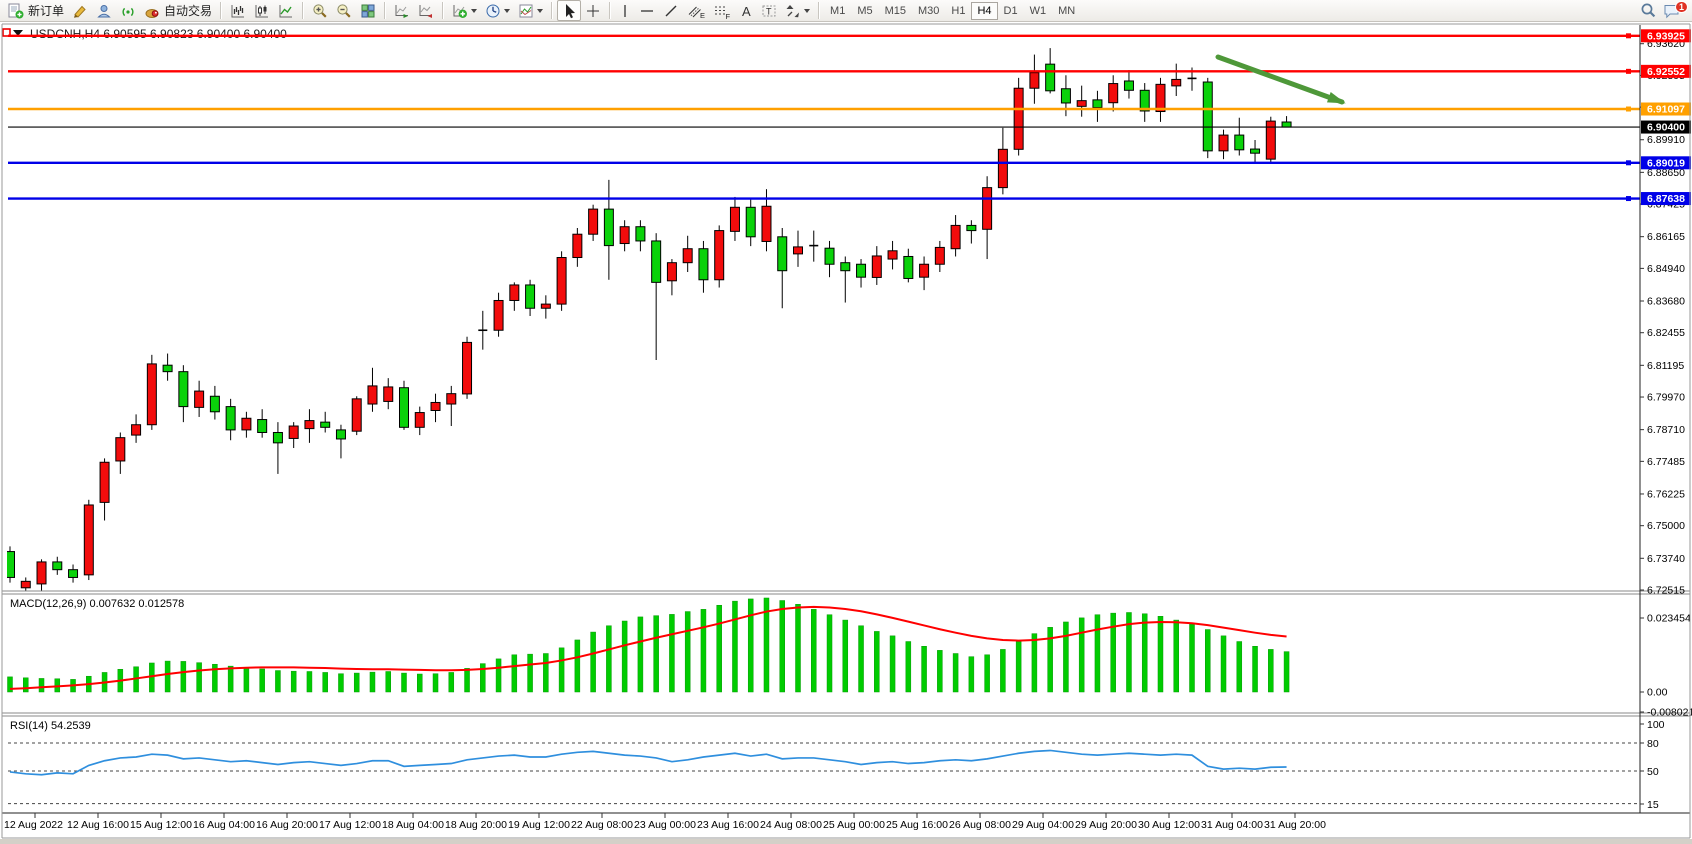 The height and width of the screenshot is (844, 1692). I want to click on periods-button, so click(497, 10).